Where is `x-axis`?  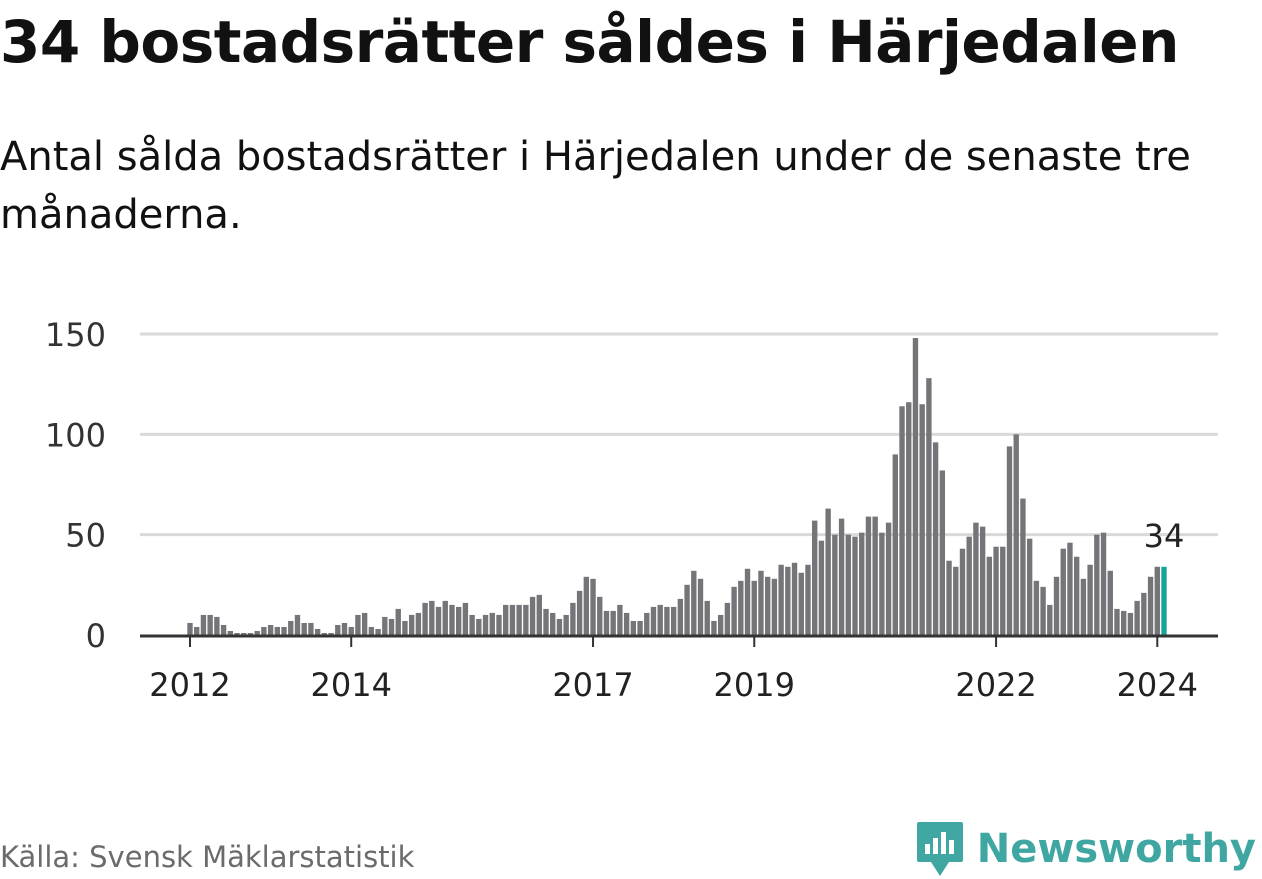
x-axis is located at coordinates (679, 640).